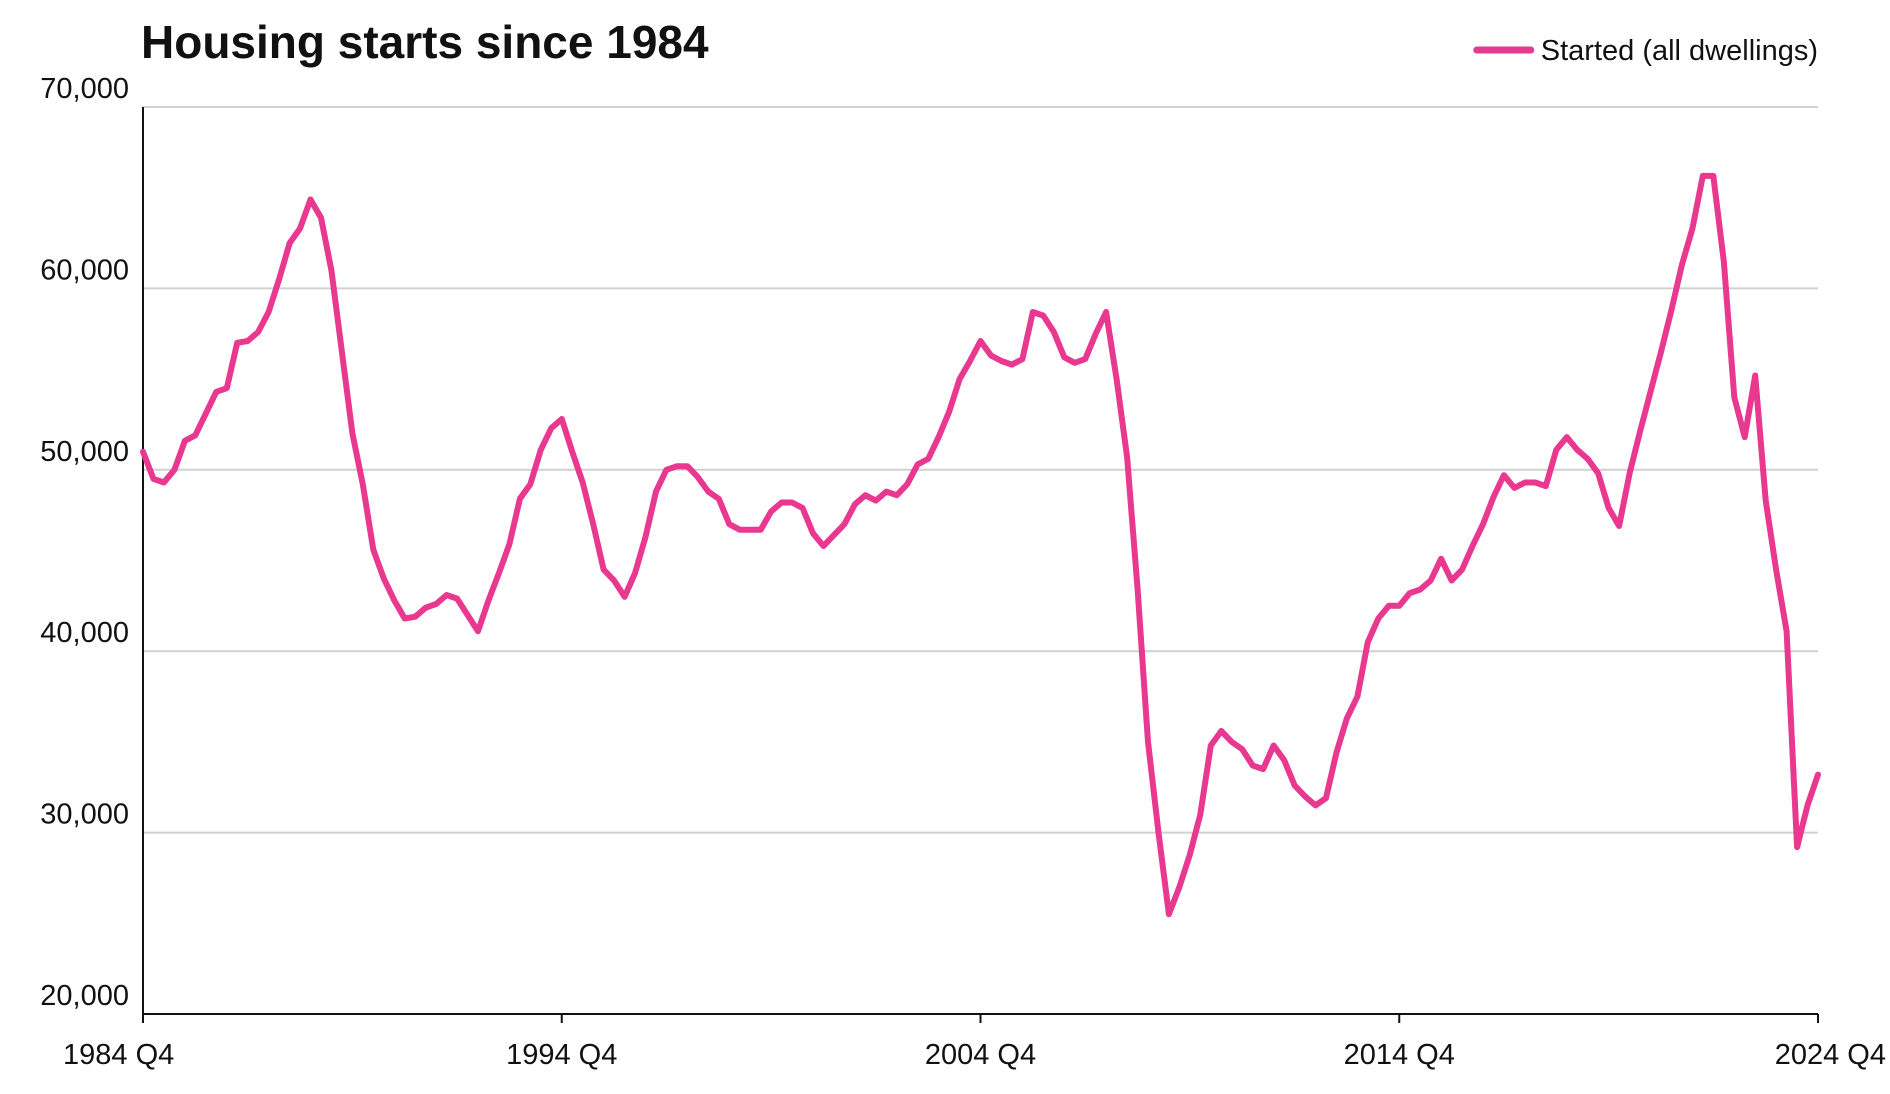 This screenshot has height=1094, width=1890. I want to click on chart-title: Housing starts since 1984, so click(425, 42).